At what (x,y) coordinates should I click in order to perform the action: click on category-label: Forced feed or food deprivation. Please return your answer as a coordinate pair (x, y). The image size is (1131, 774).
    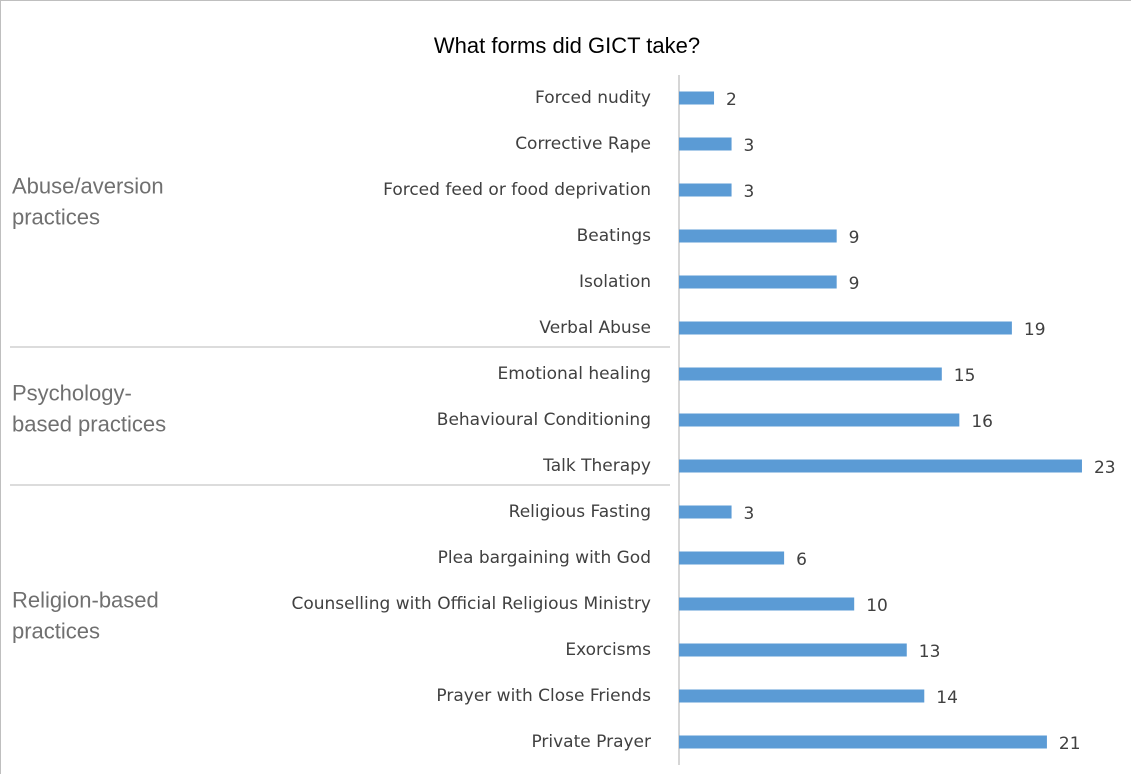
    Looking at the image, I should click on (517, 190).